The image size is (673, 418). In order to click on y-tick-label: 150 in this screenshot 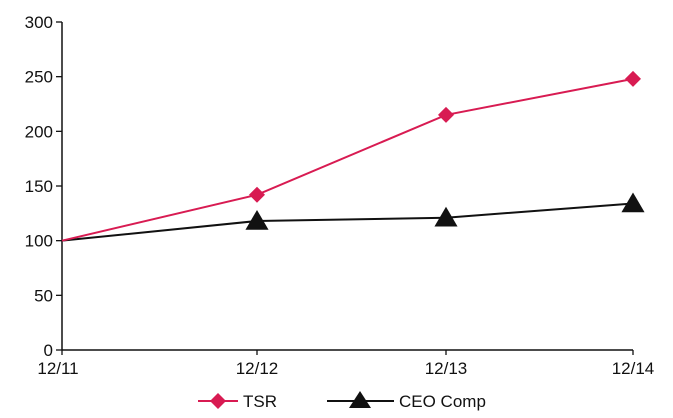, I will do `click(39, 186)`.